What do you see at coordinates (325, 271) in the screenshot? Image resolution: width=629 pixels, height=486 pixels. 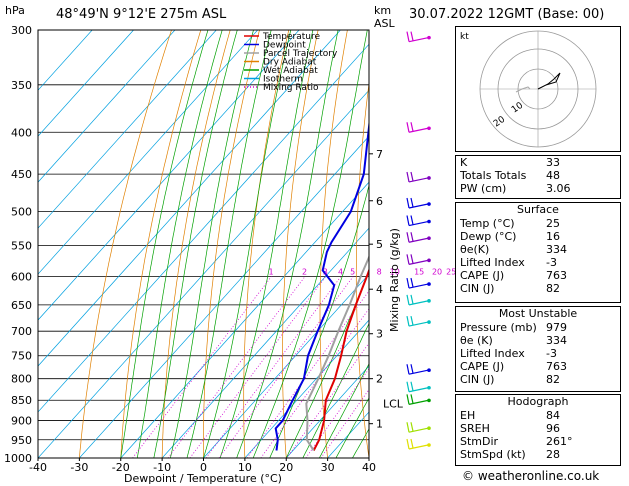 I see `mixing-ratio-label: 3` at bounding box center [325, 271].